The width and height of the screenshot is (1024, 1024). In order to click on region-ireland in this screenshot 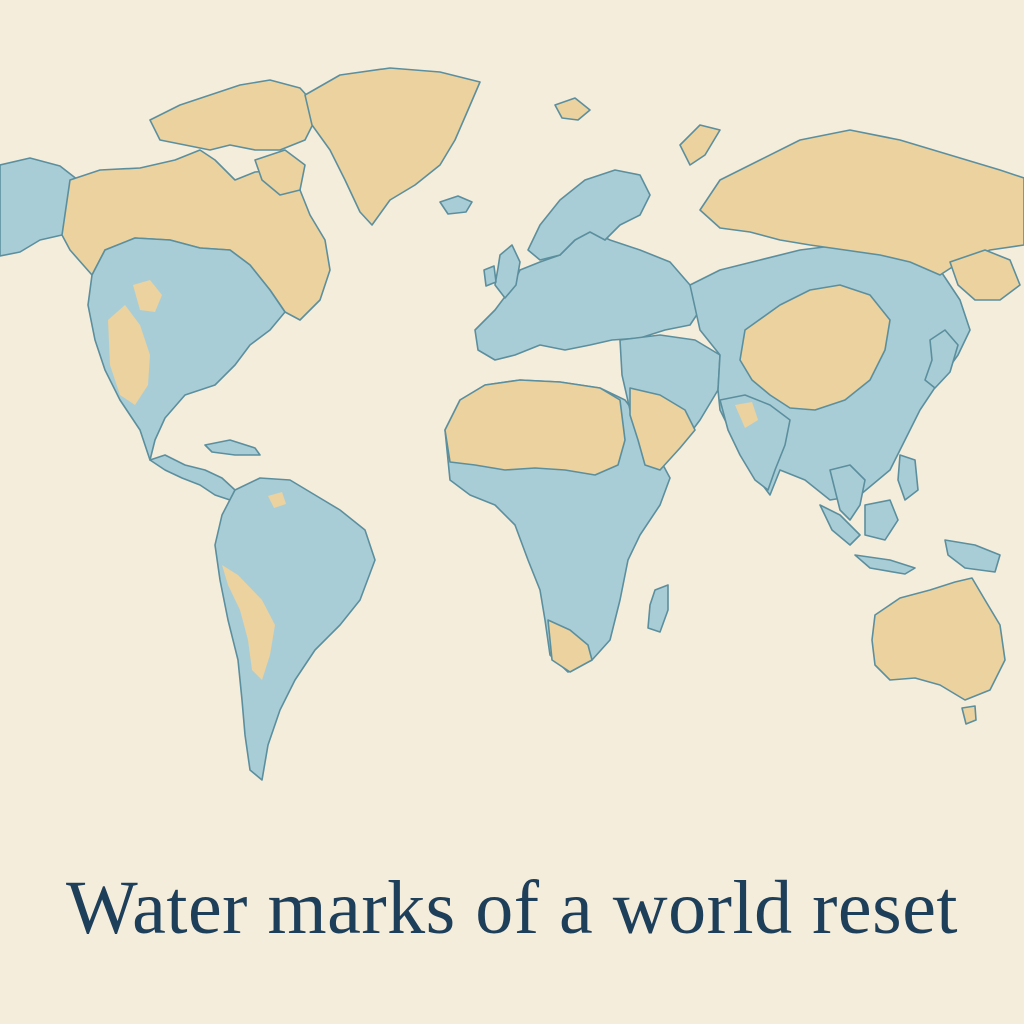, I will do `click(490, 276)`.